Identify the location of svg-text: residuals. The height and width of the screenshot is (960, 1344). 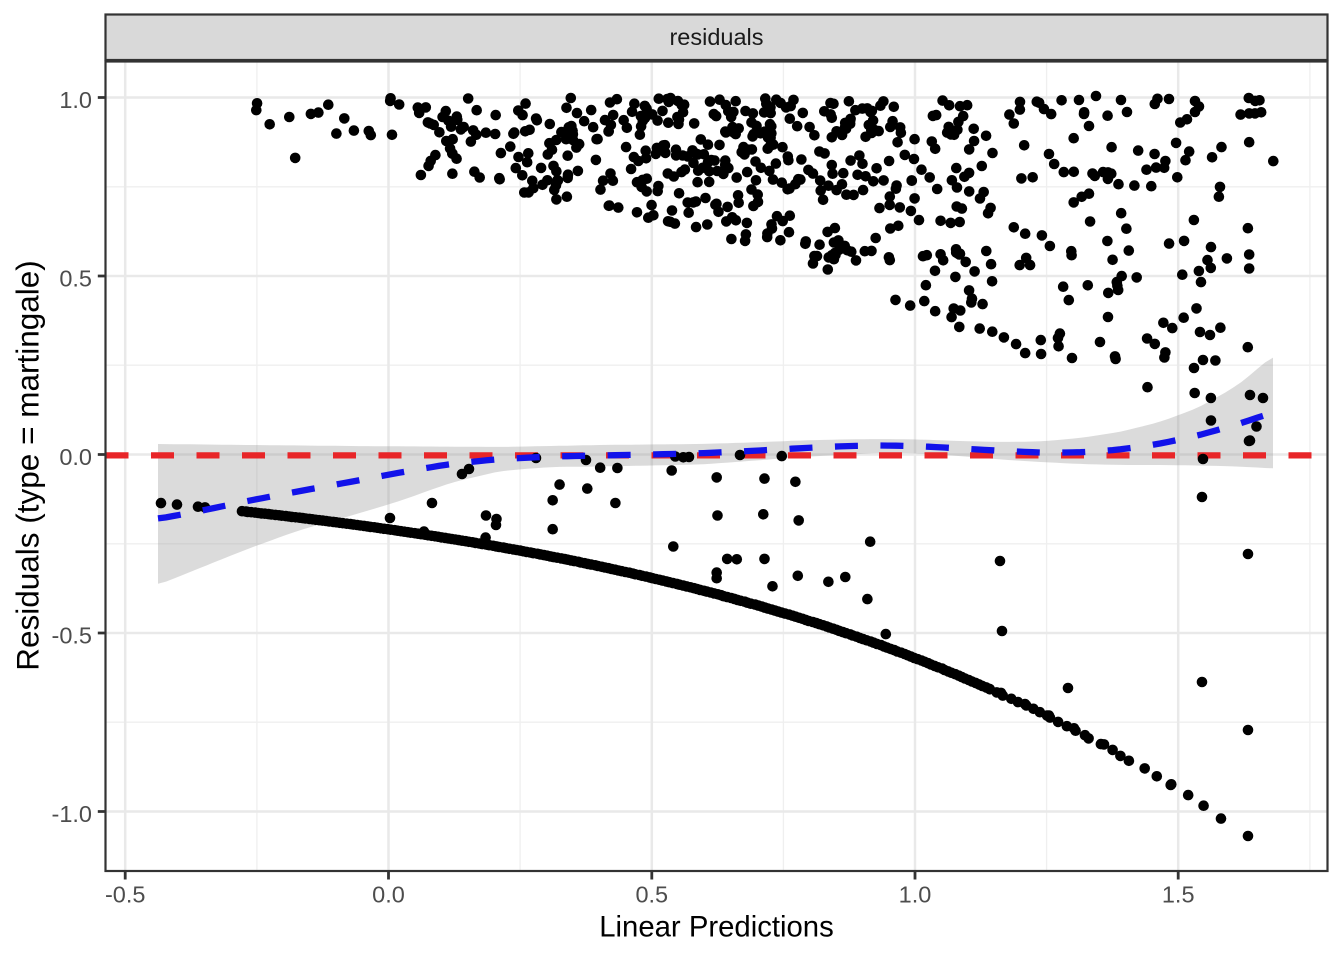
(716, 37).